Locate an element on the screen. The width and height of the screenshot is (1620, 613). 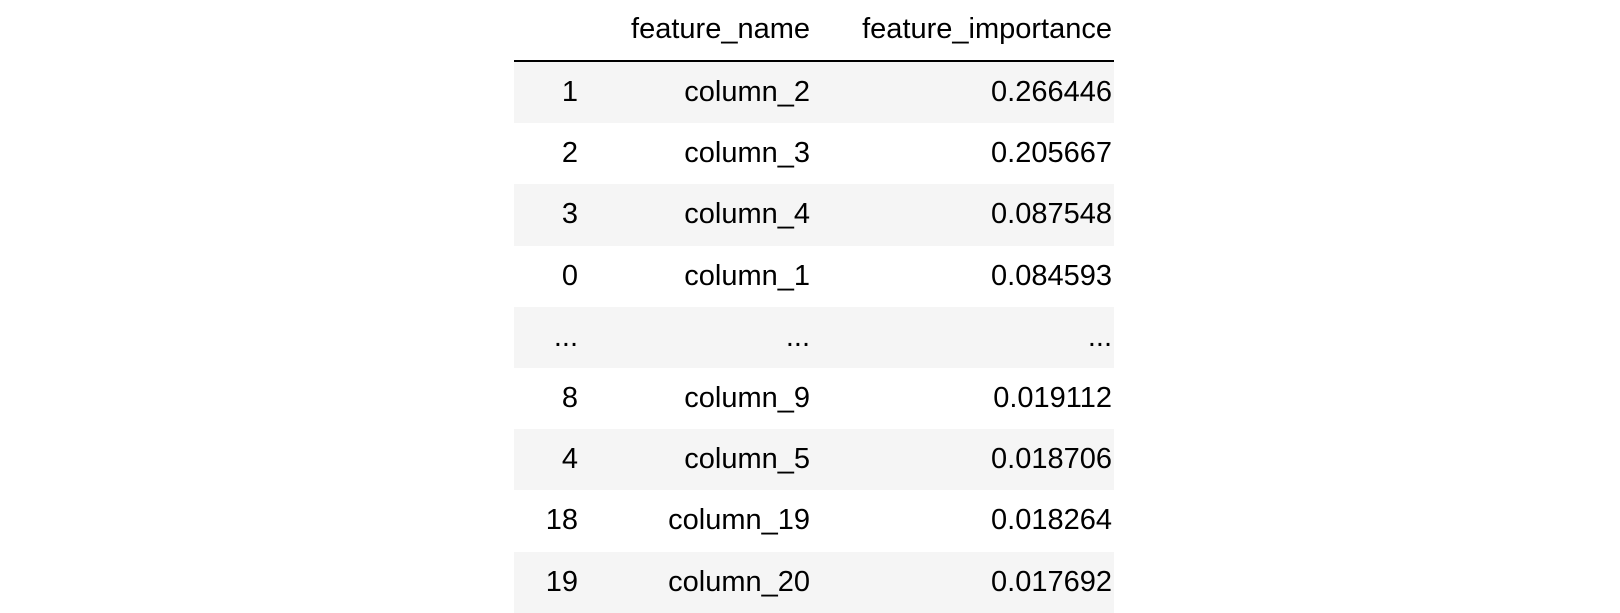
row-index: 18 is located at coordinates (561, 520).